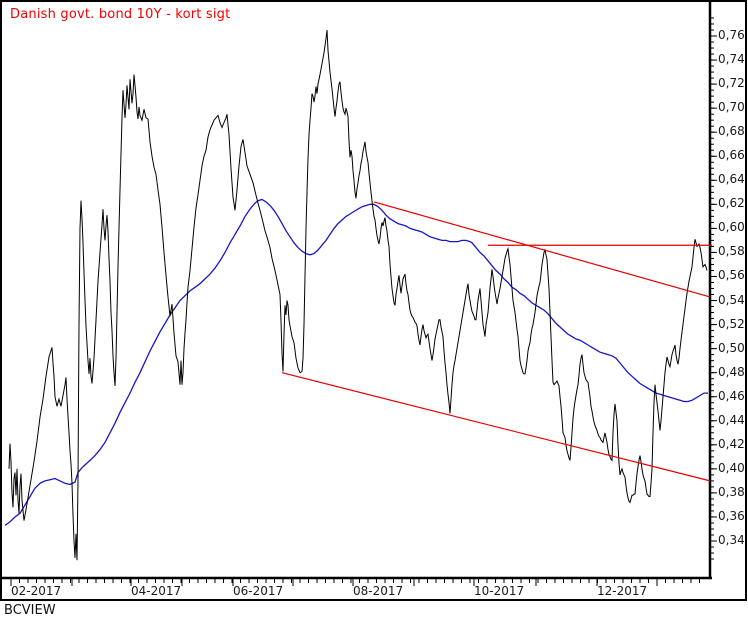  What do you see at coordinates (36, 591) in the screenshot?
I see `x-tick-label: 02-2017` at bounding box center [36, 591].